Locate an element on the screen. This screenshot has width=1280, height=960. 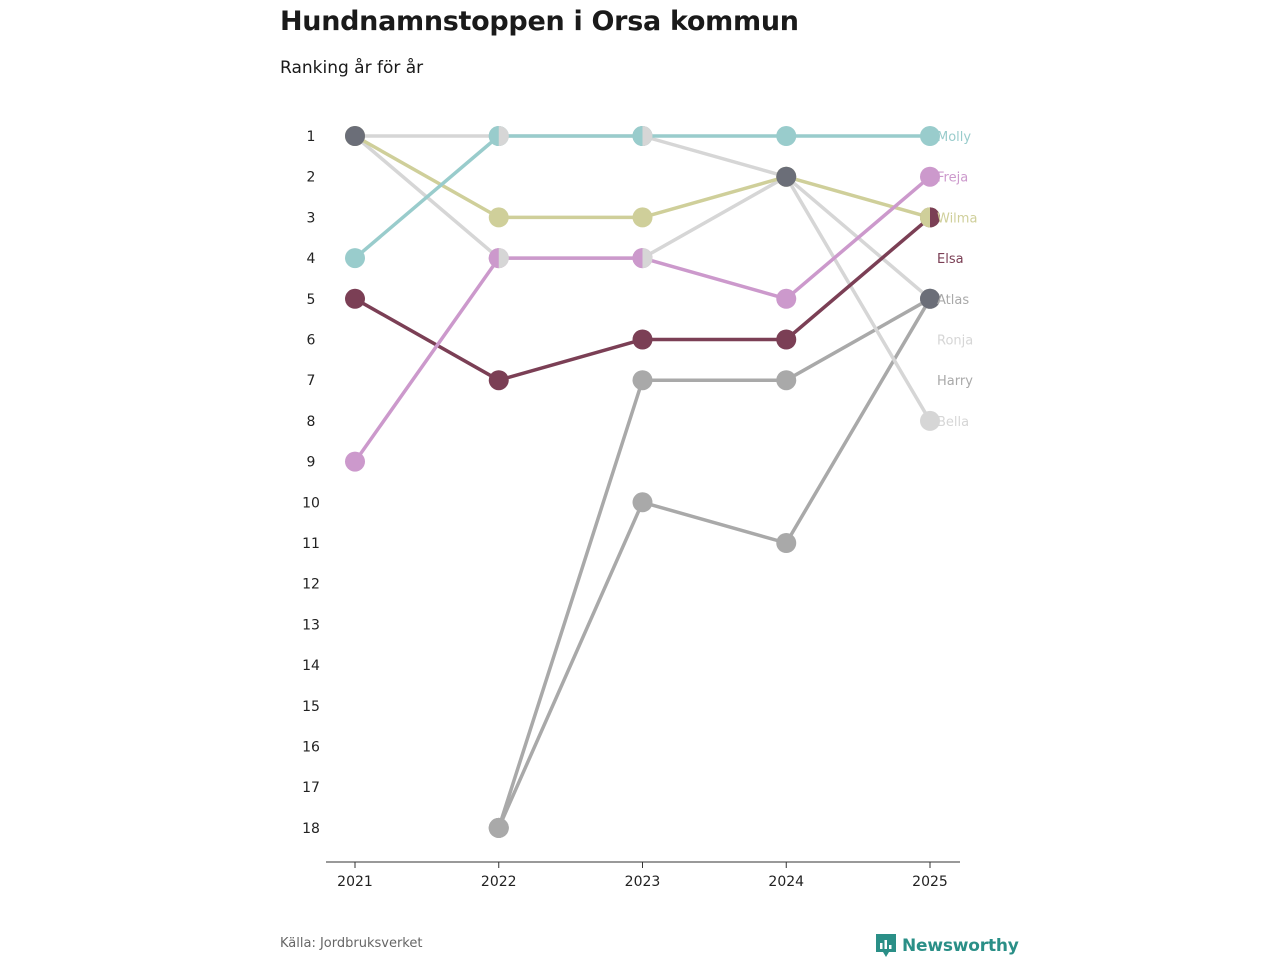
series-line-elsa is located at coordinates (642, 298).